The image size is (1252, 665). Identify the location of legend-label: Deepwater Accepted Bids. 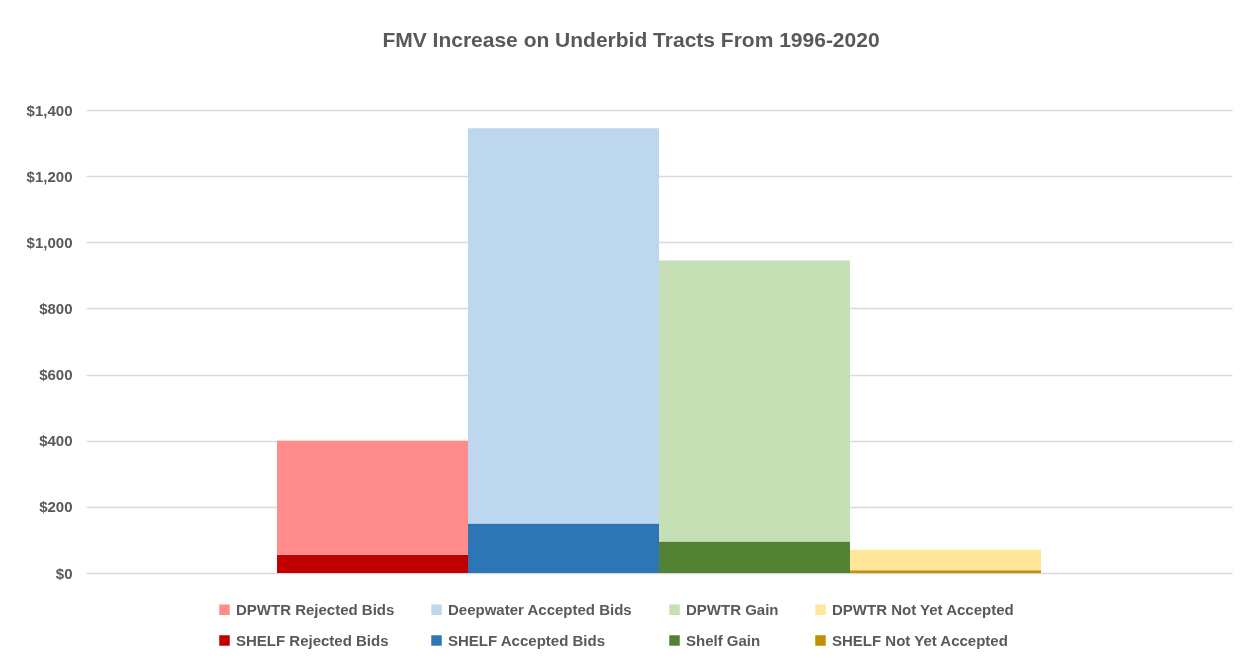
(540, 609).